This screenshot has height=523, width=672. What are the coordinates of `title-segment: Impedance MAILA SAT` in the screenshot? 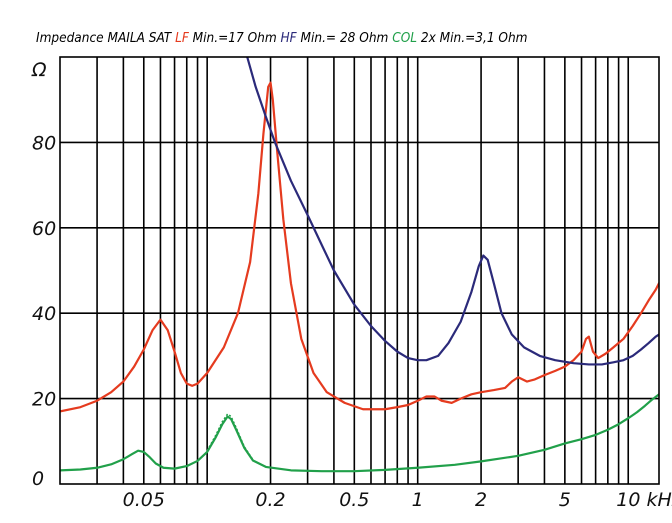 It's located at (105, 38).